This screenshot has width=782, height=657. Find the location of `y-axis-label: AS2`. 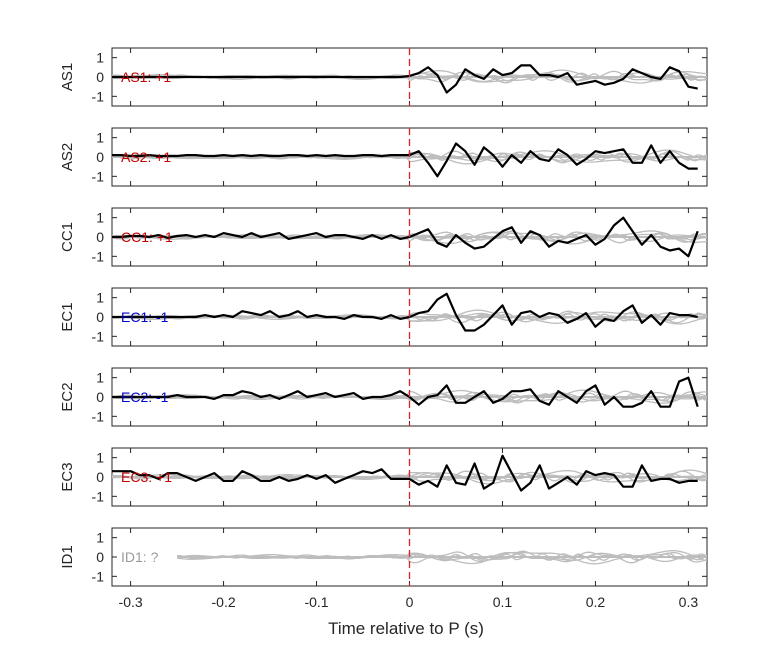

y-axis-label: AS2 is located at coordinates (67, 157).